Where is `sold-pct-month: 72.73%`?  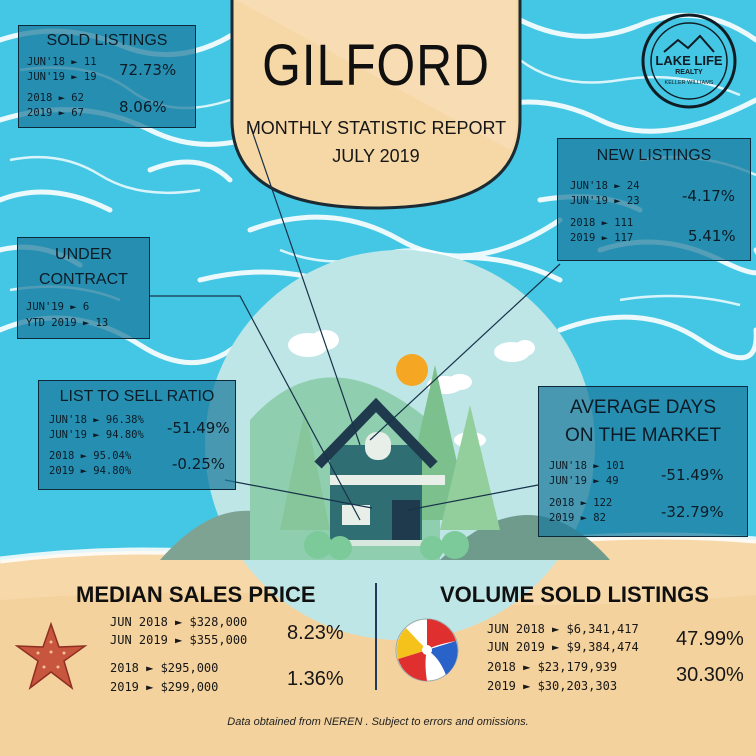 sold-pct-month: 72.73% is located at coordinates (148, 70).